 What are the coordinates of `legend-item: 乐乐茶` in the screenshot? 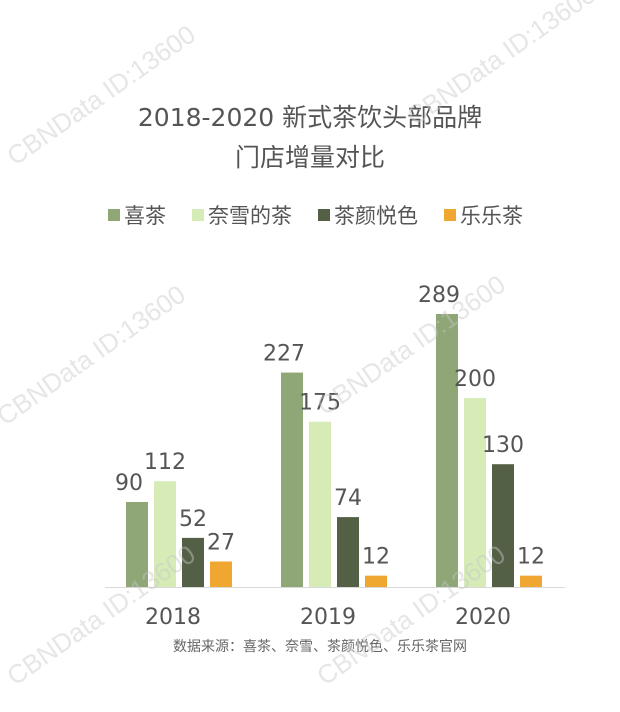 It's located at (483, 215).